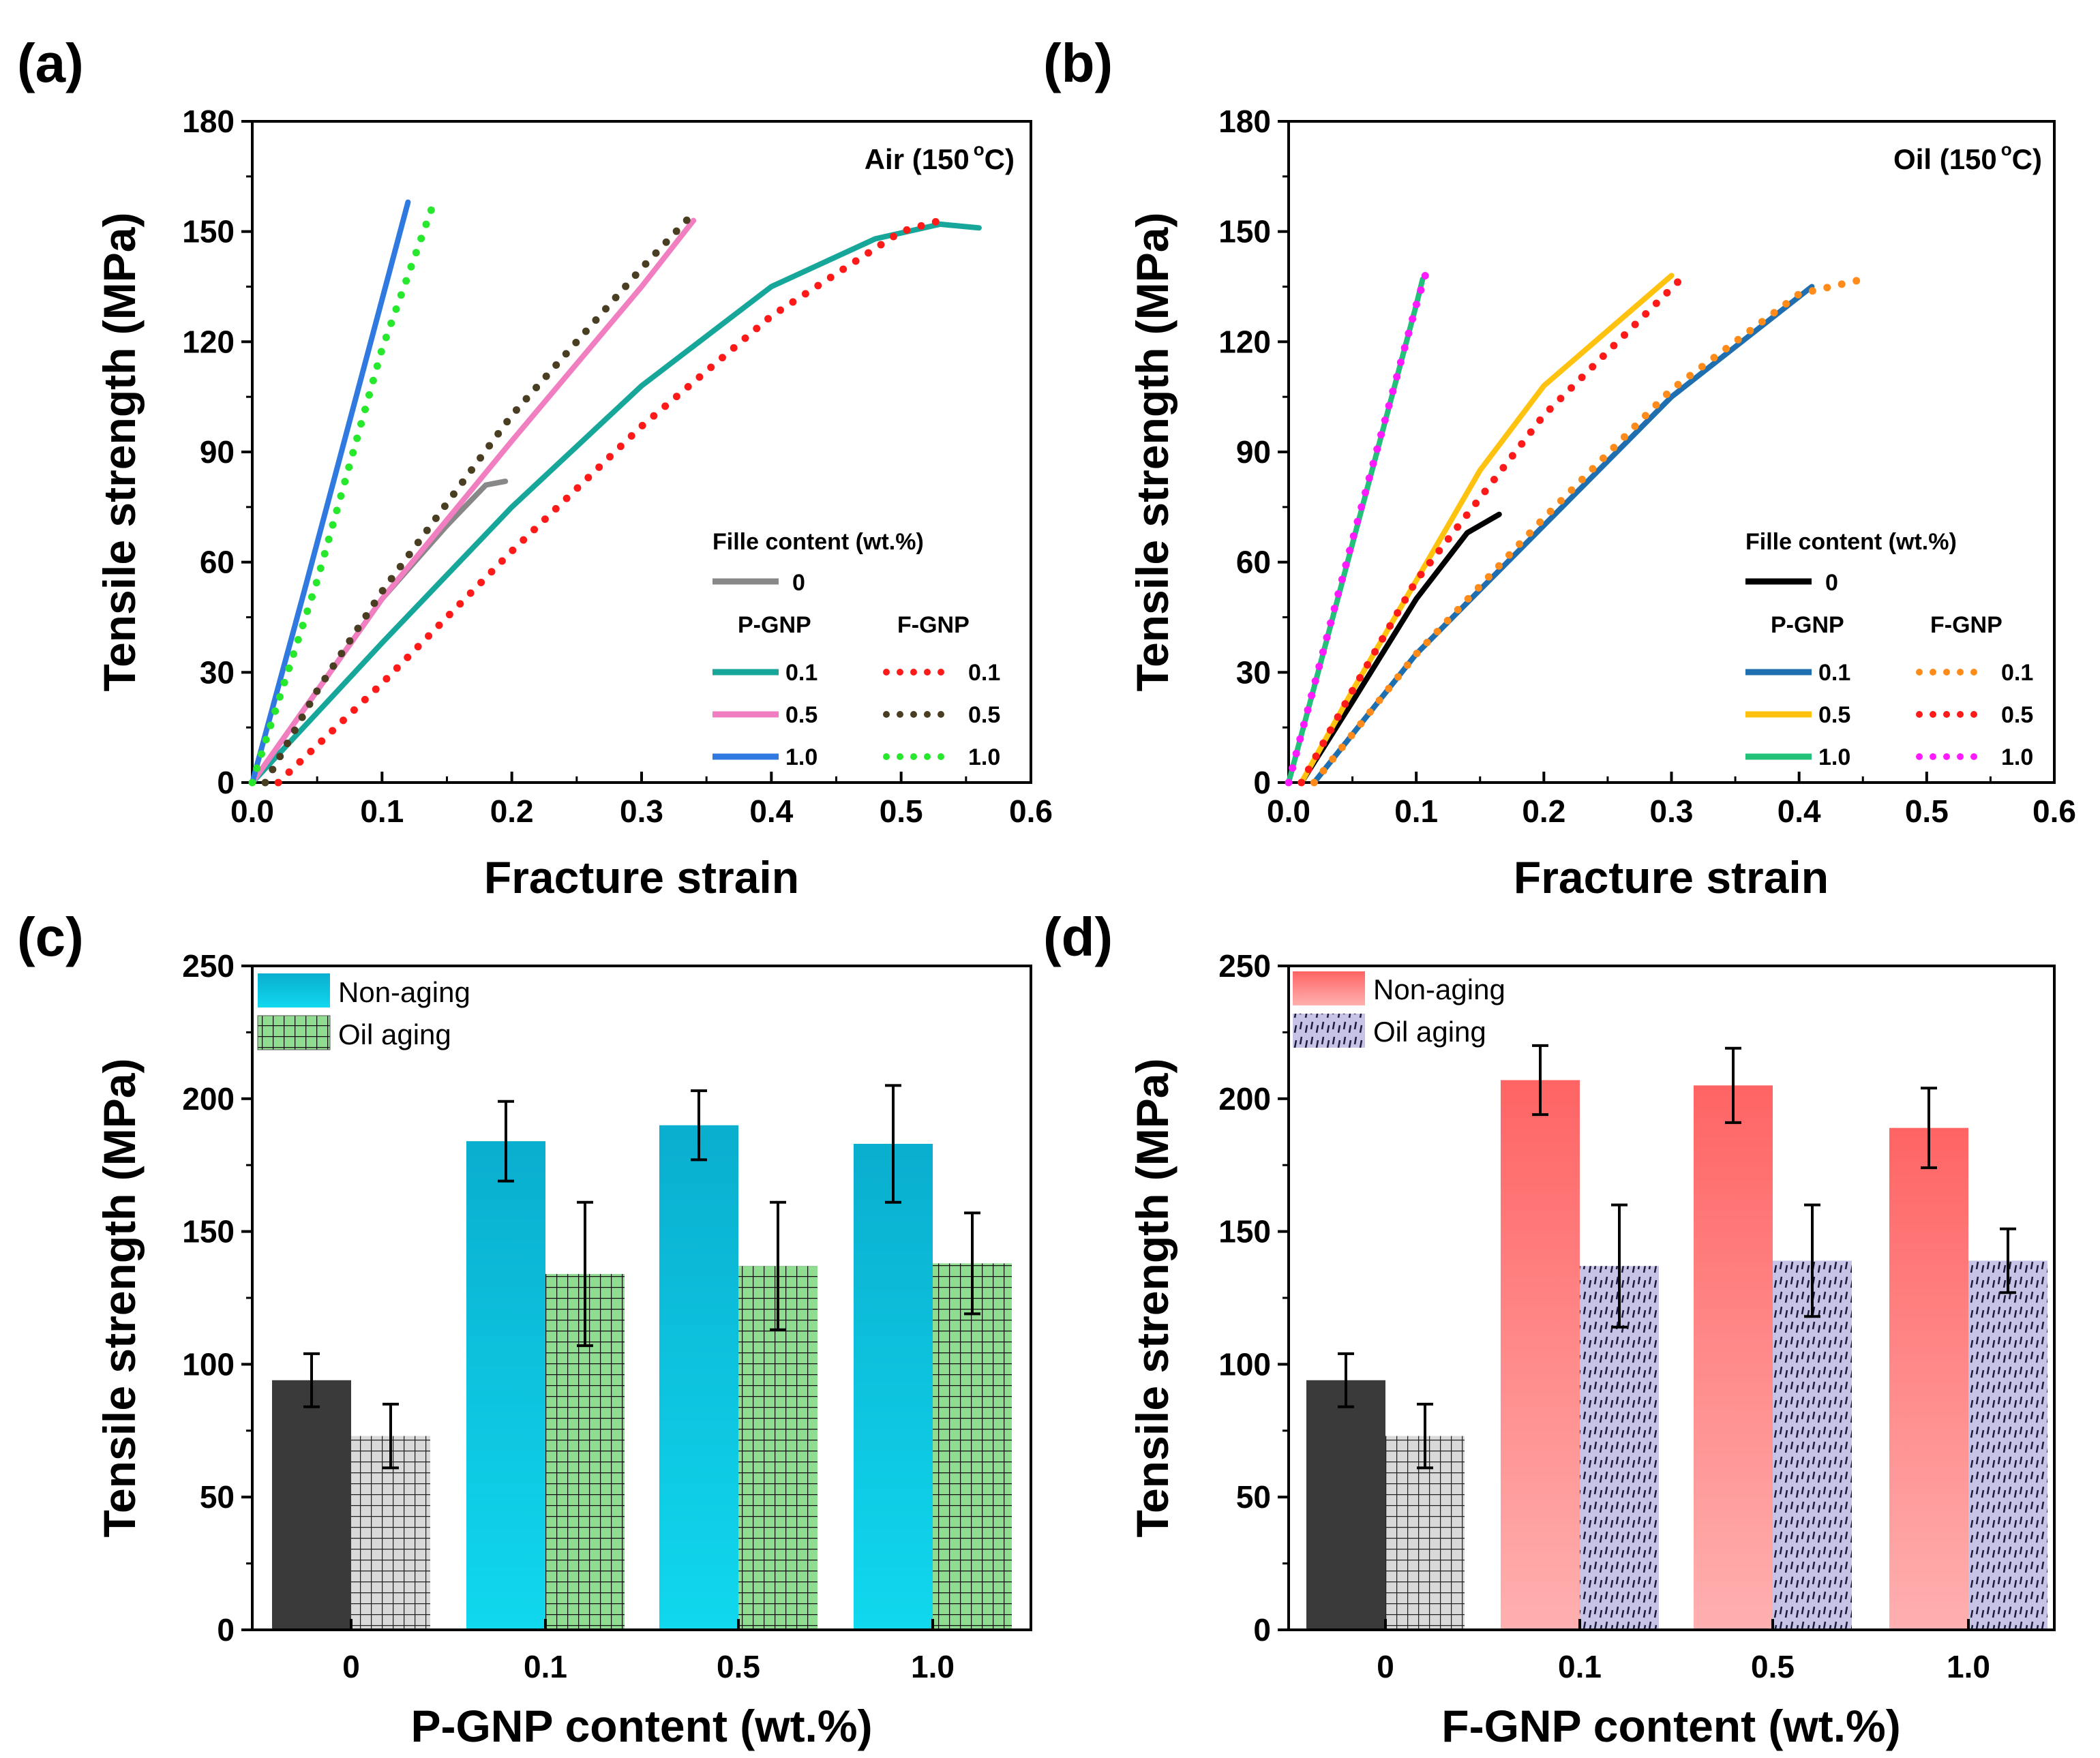 This screenshot has width=2100, height=1758. What do you see at coordinates (2017, 715) in the screenshot?
I see `legend-fgnp-05: 0.5` at bounding box center [2017, 715].